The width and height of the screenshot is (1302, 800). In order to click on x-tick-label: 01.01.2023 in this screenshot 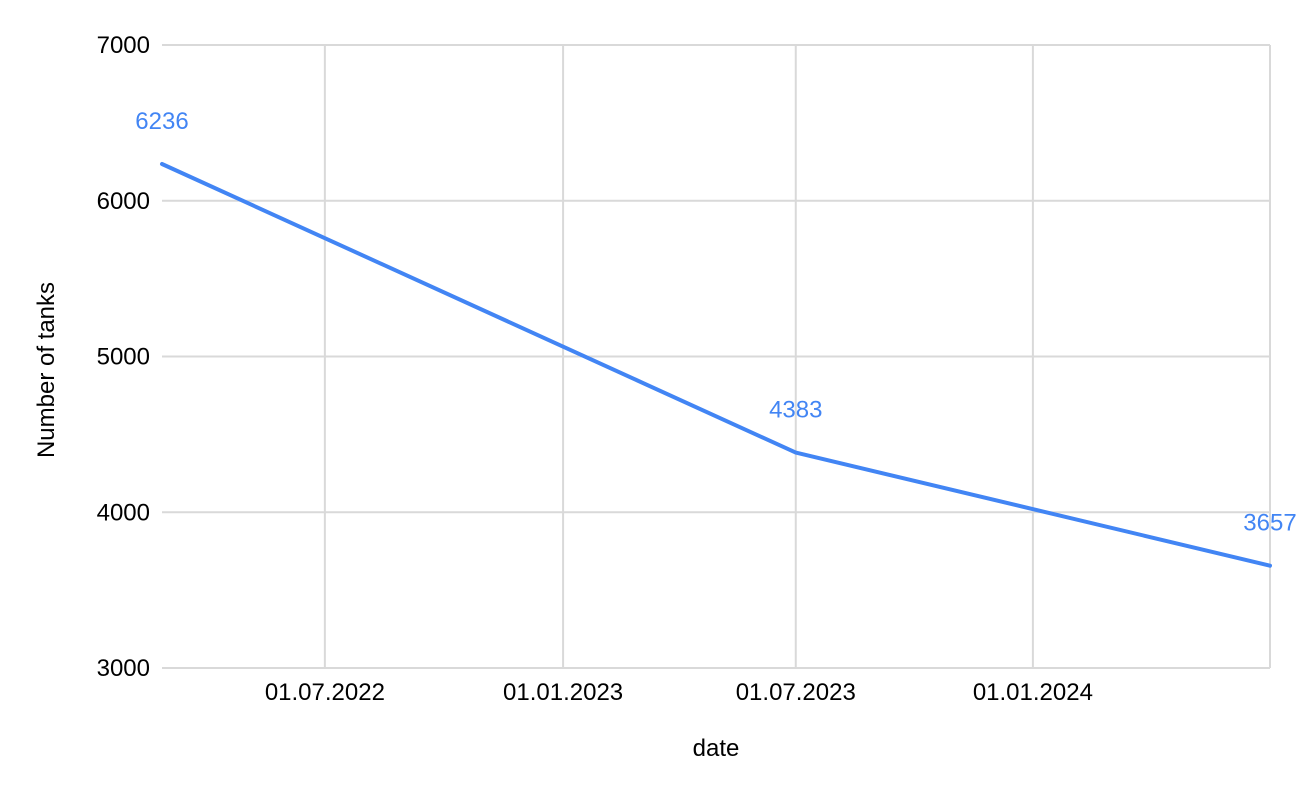, I will do `click(563, 692)`.